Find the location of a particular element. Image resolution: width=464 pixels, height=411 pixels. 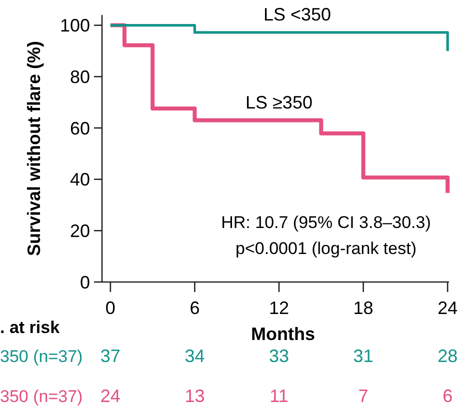

annotation: HR: 10.7 (95% CI 3.8–30.3) is located at coordinates (326, 222).